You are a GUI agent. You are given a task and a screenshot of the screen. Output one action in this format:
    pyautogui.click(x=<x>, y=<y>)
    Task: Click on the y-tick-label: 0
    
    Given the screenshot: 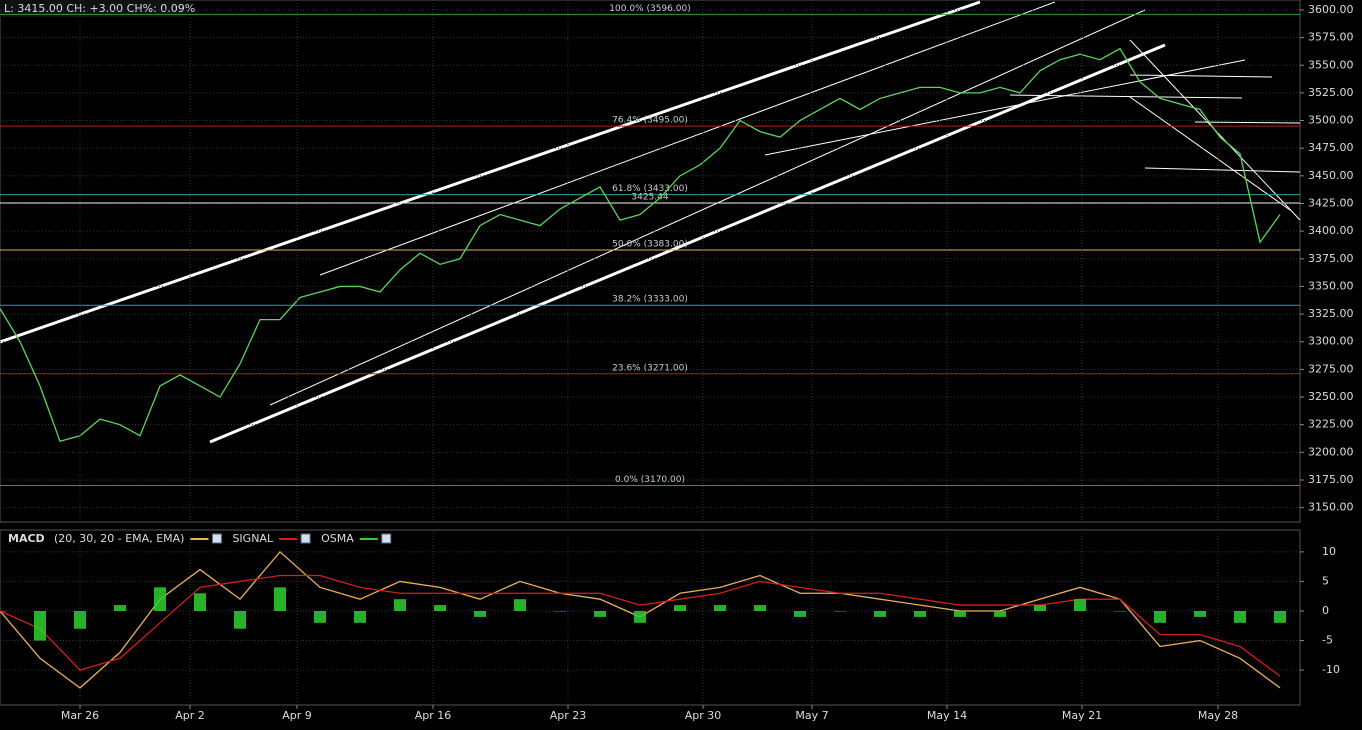 What is the action you would take?
    pyautogui.click(x=1325, y=610)
    